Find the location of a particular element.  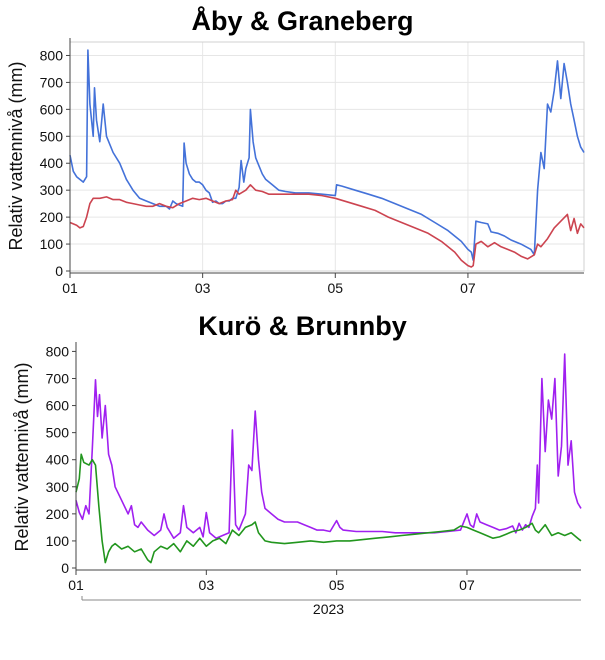

chart-title-top: Åby & Graneberg is located at coordinates (302, 21).